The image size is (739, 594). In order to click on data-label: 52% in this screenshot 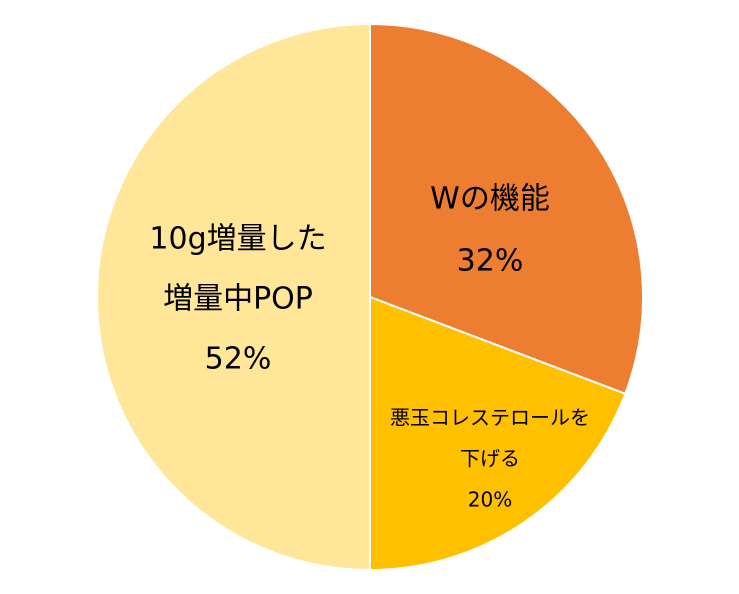, I will do `click(238, 359)`.